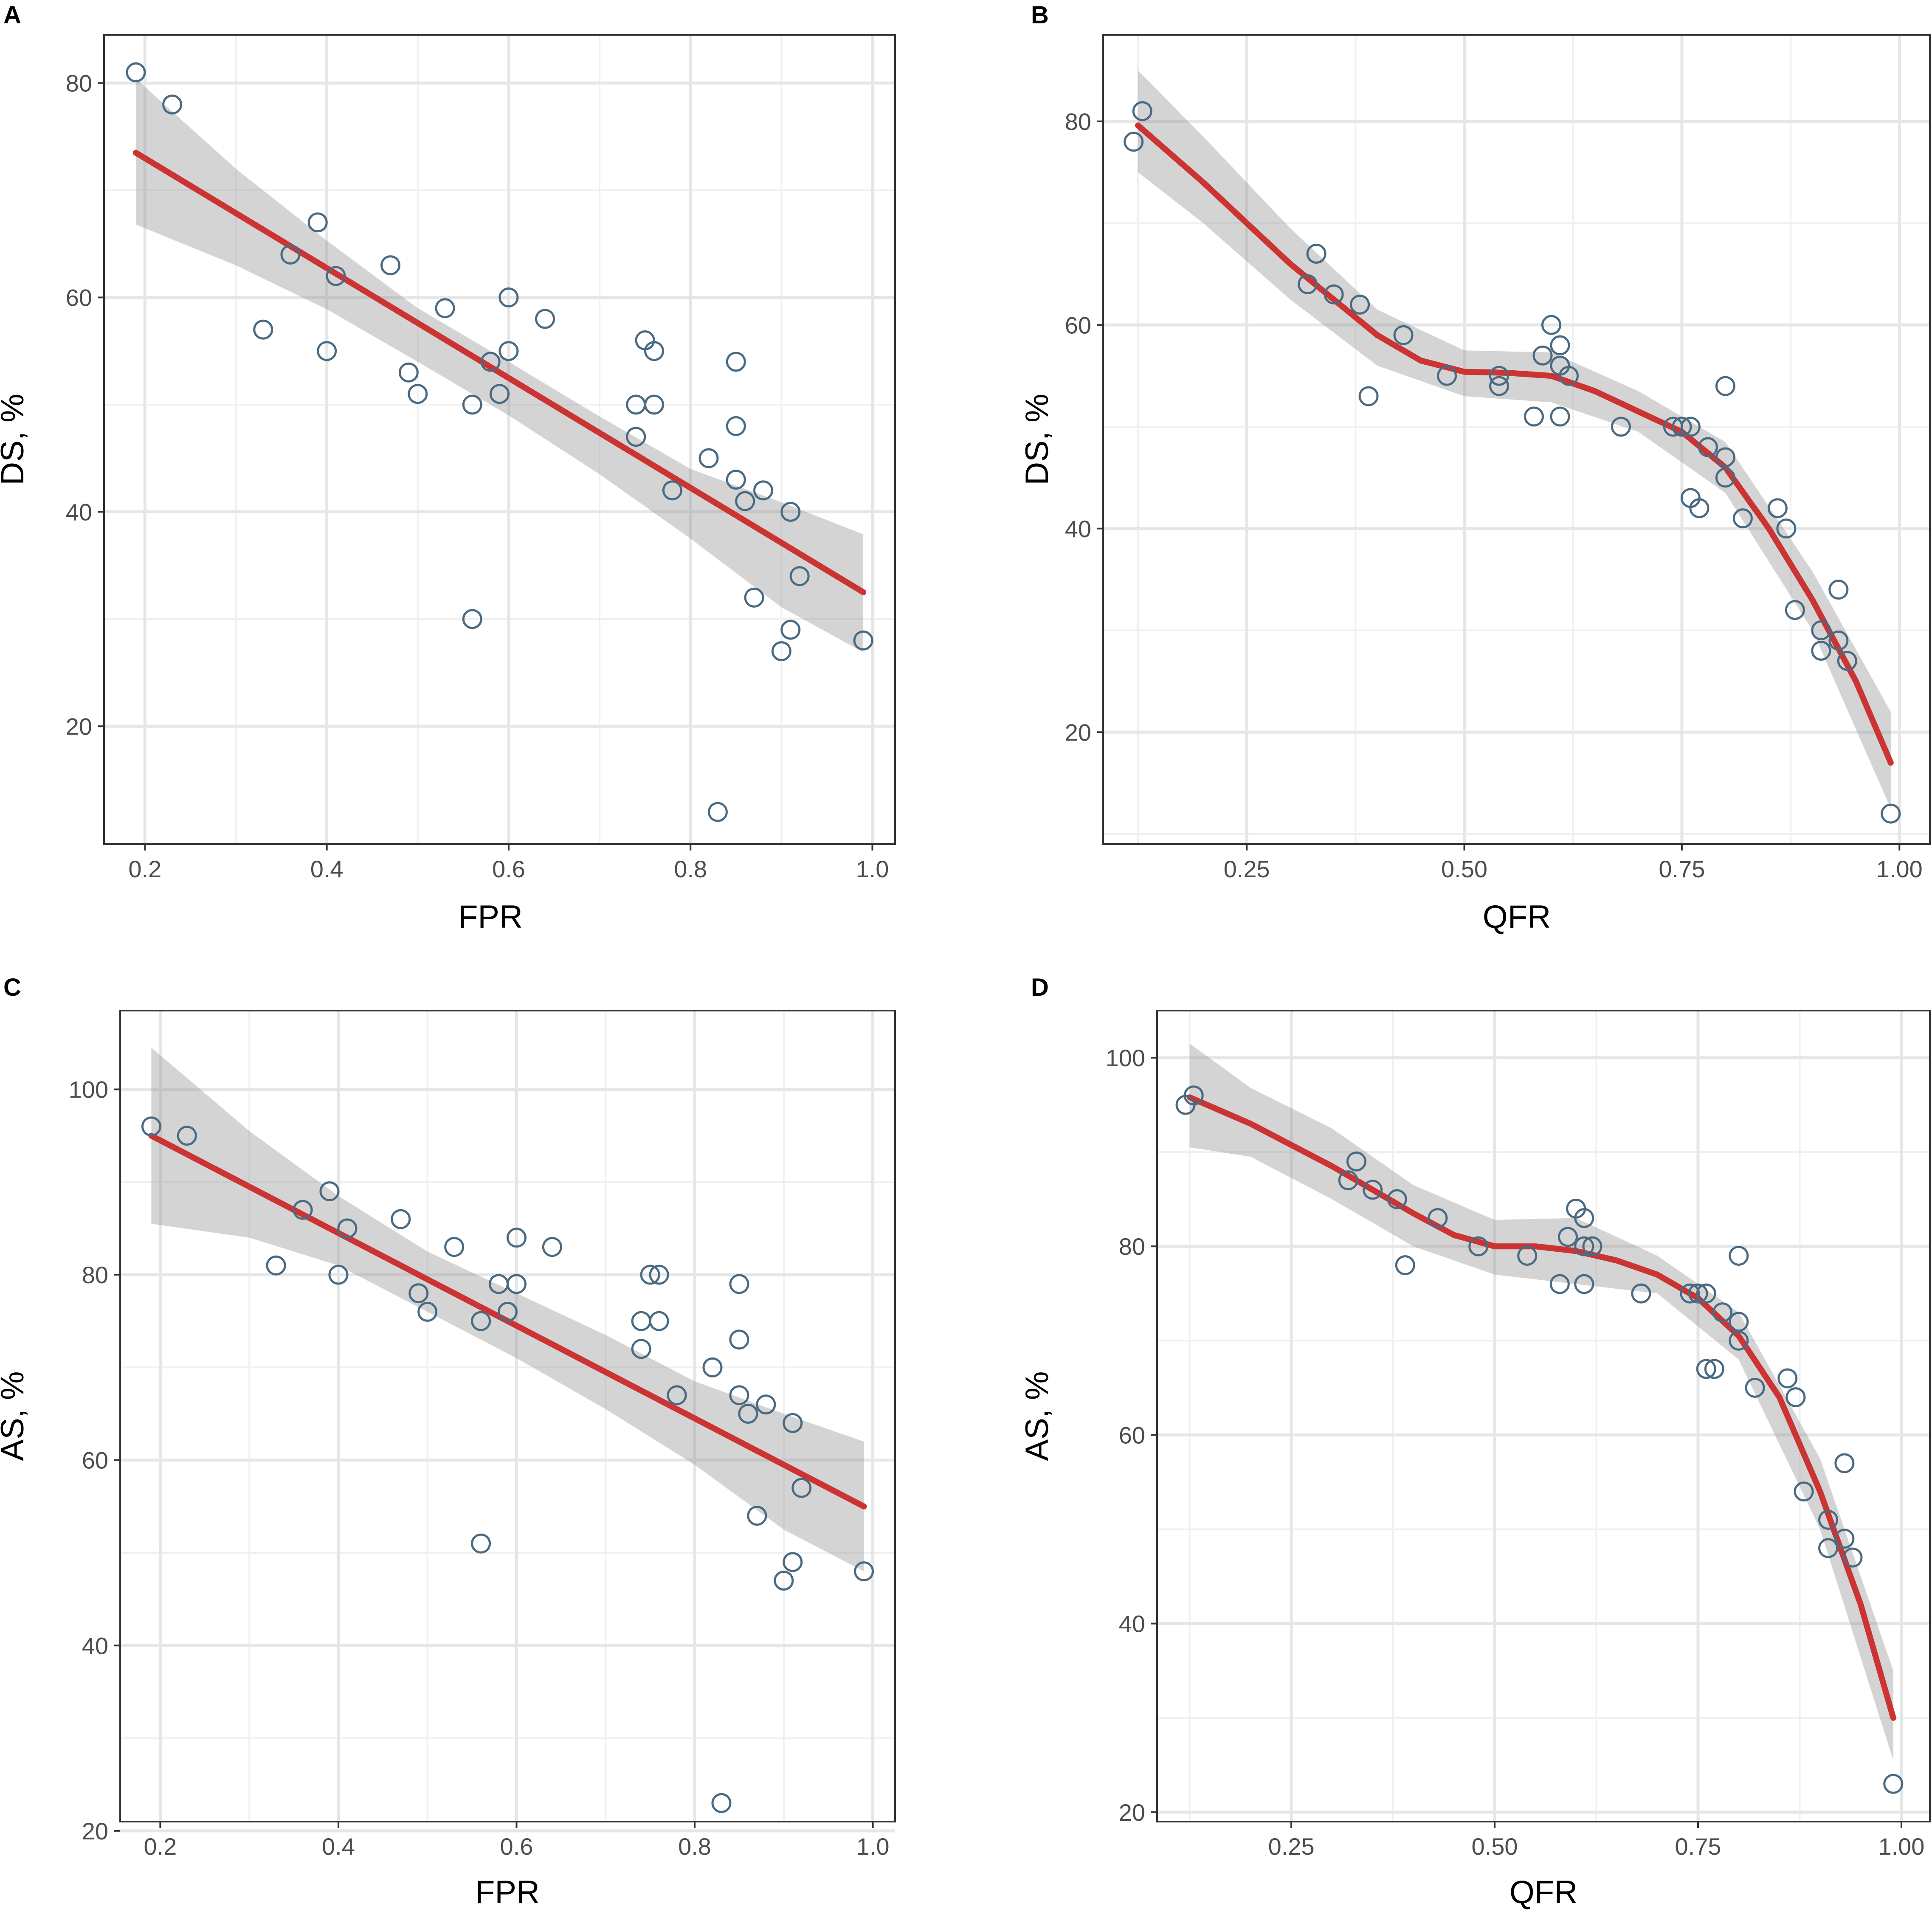 This screenshot has height=1915, width=1932. Describe the element at coordinates (12, 15) in the screenshot. I see `panel-letter: A` at that location.